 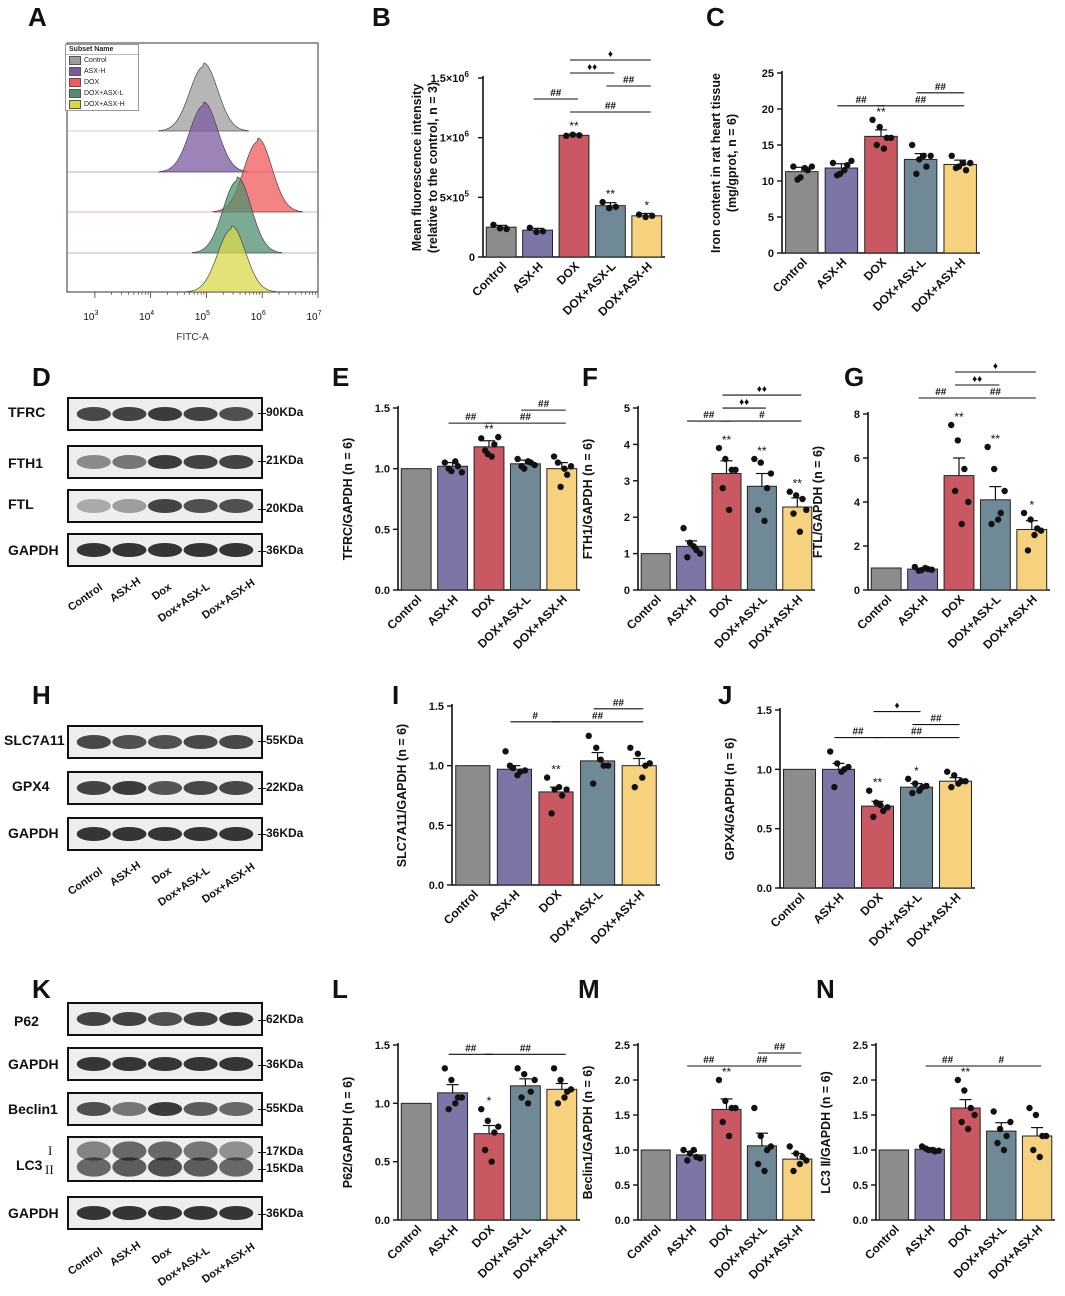 What do you see at coordinates (204, 97) in the screenshot?
I see `histogram-control` at bounding box center [204, 97].